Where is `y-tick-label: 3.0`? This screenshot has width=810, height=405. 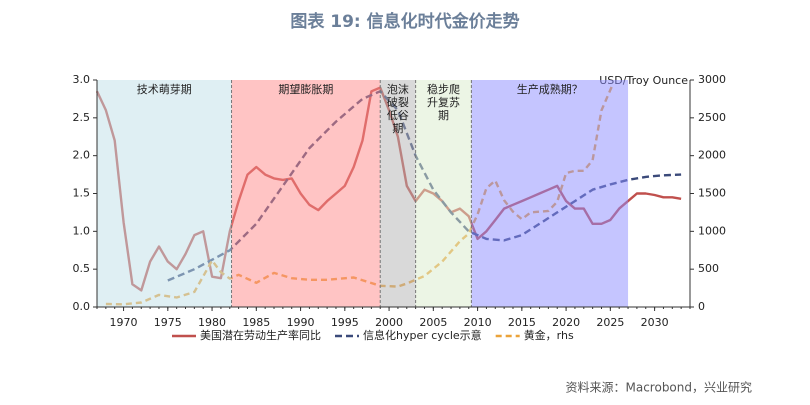
y-tick-label: 3.0 is located at coordinates (82, 79).